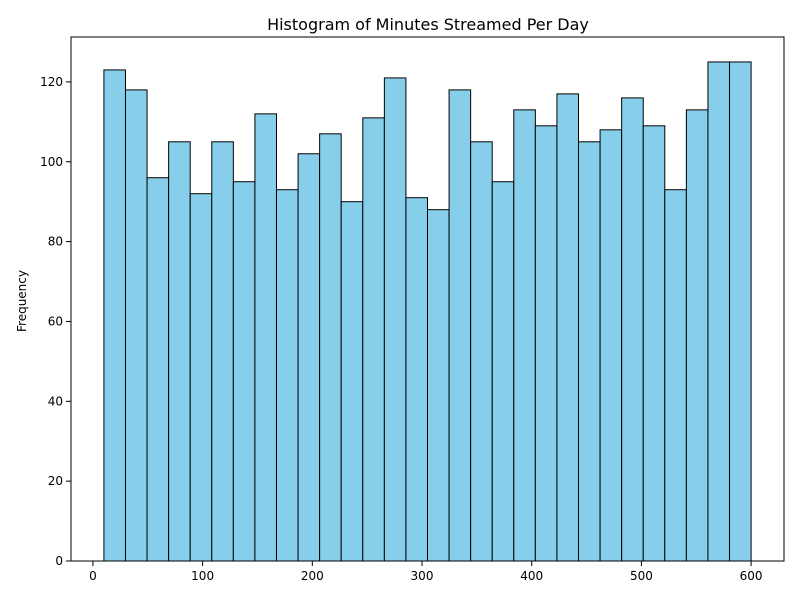 The image size is (800, 600). I want to click on y-tick-label-6: 120, so click(51, 82).